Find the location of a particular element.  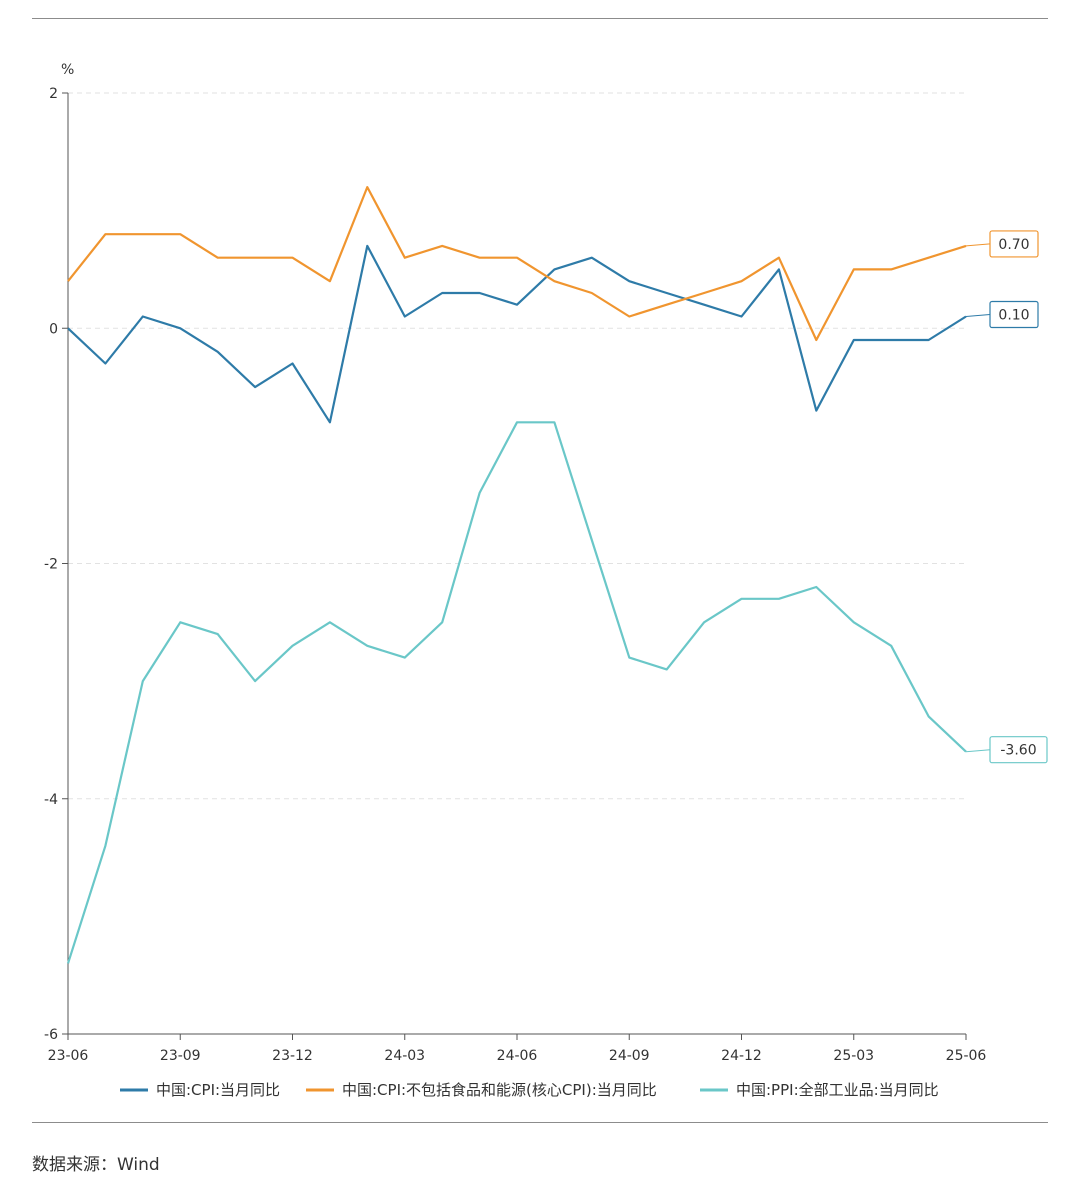

top-rule is located at coordinates (540, 18).